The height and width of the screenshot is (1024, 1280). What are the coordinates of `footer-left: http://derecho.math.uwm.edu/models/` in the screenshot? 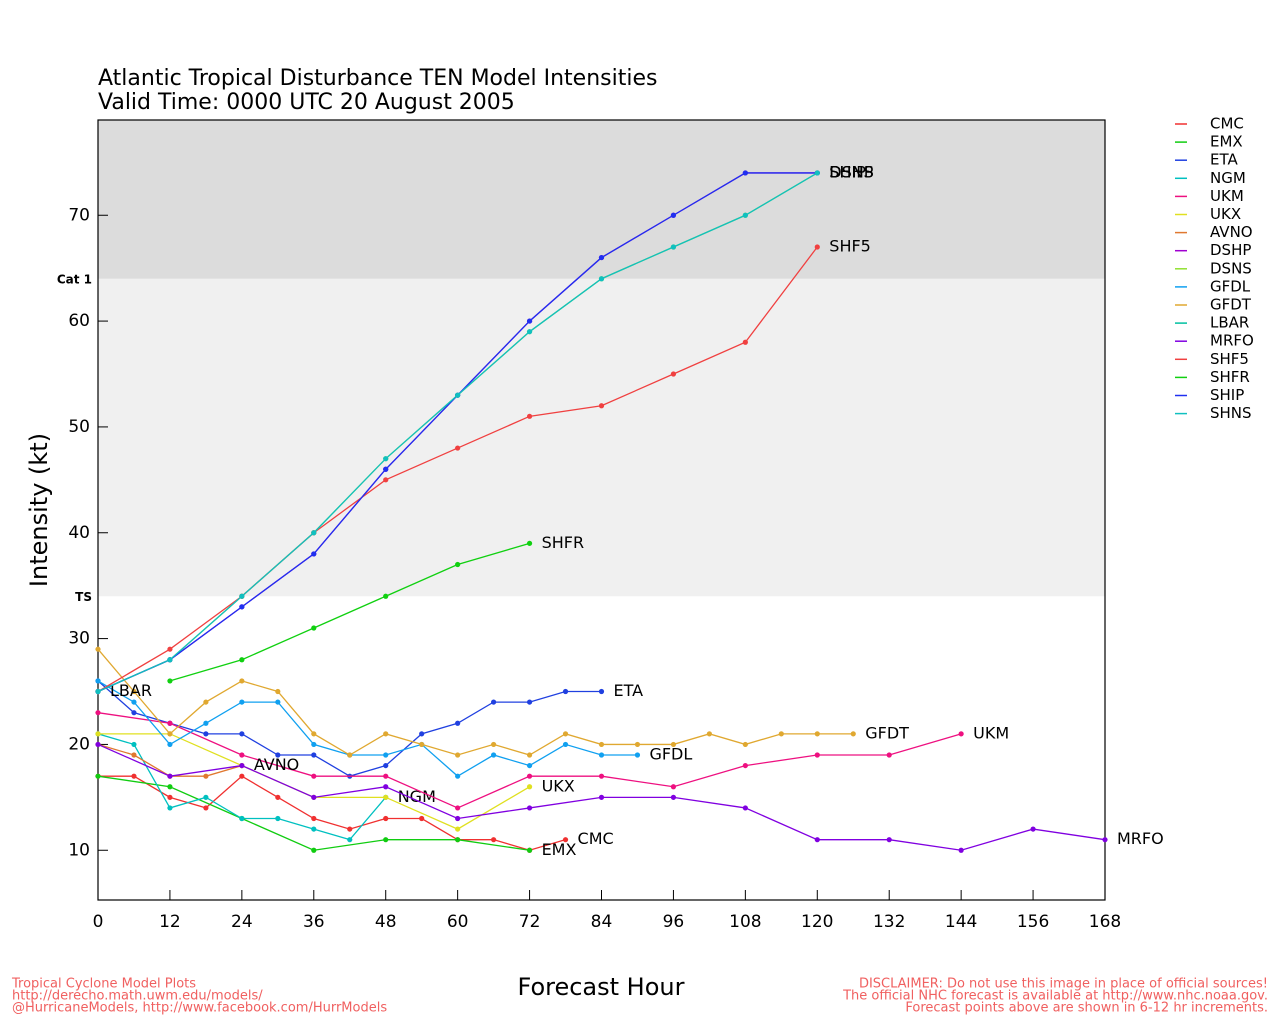 It's located at (137, 996).